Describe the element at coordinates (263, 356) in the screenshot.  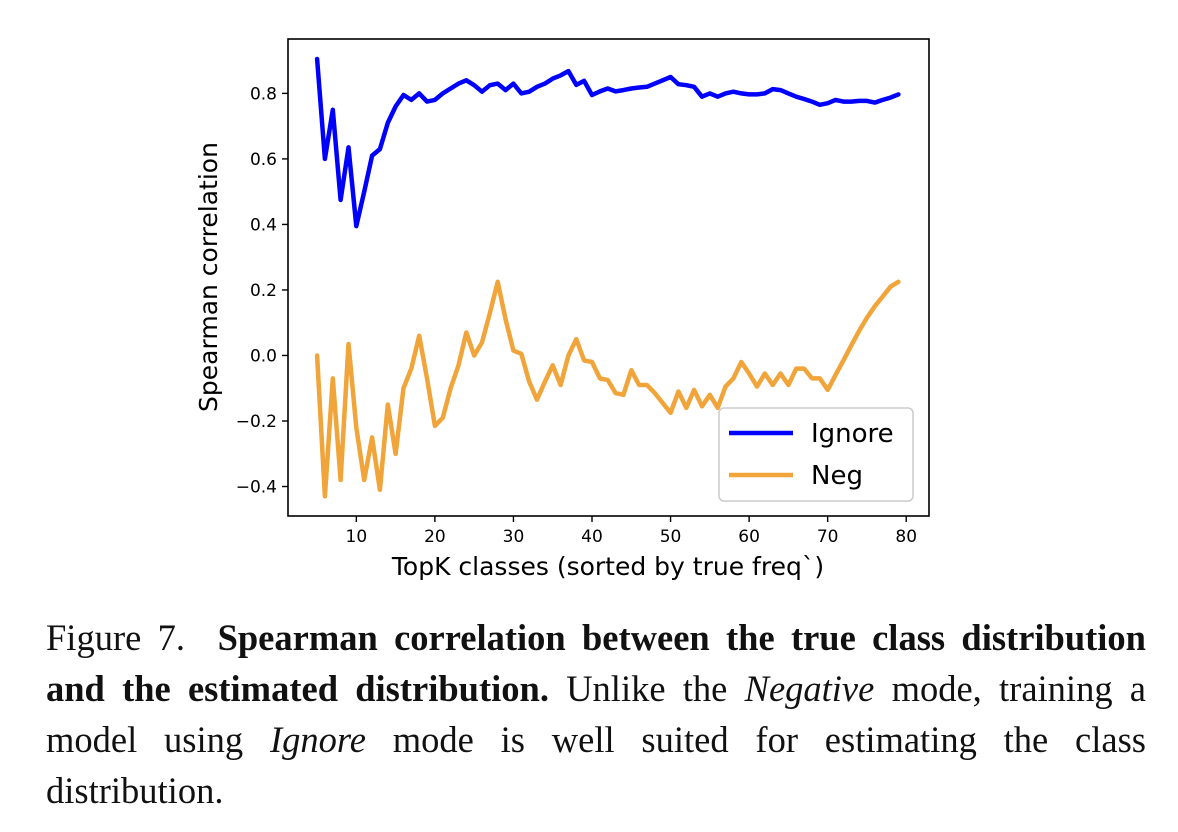
I see `y-tick-label: 0.0` at that location.